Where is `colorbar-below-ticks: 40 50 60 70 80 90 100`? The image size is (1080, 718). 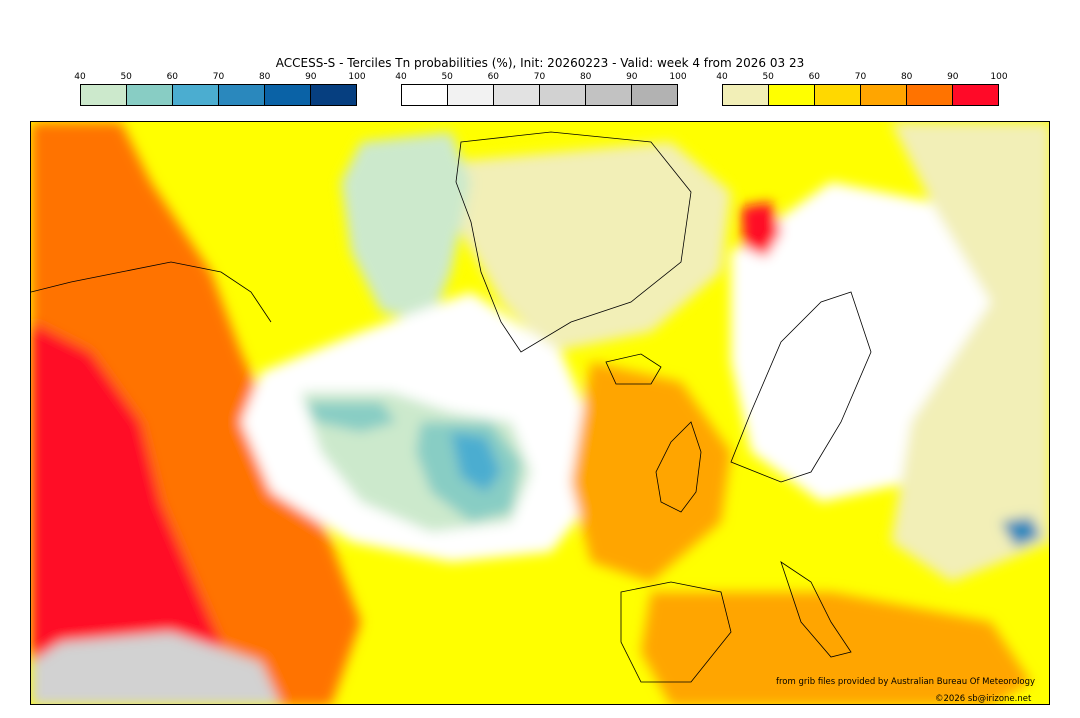 colorbar-below-ticks: 40 50 60 70 80 90 100 is located at coordinates (219, 78).